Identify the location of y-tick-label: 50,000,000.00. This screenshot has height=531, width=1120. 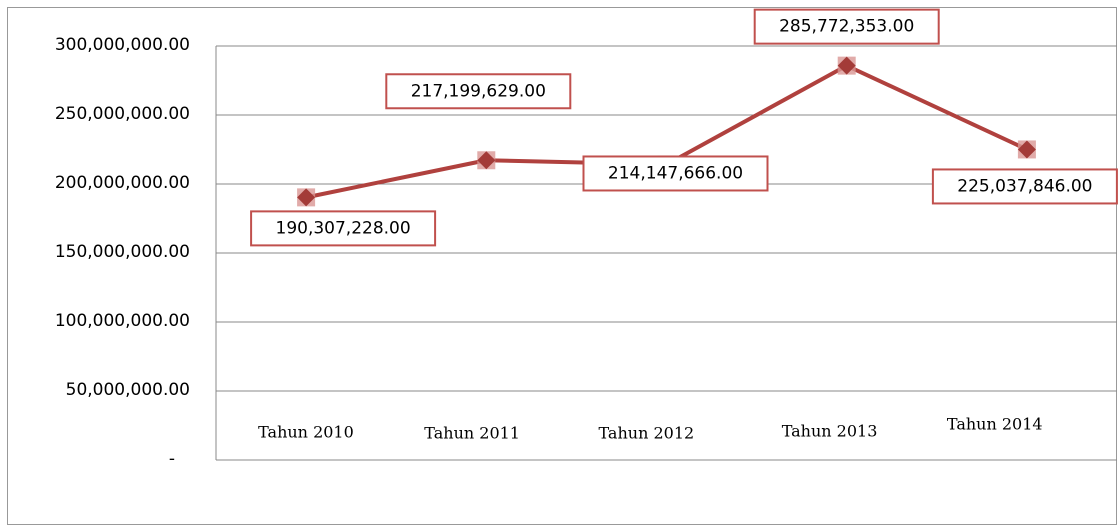
(128, 390).